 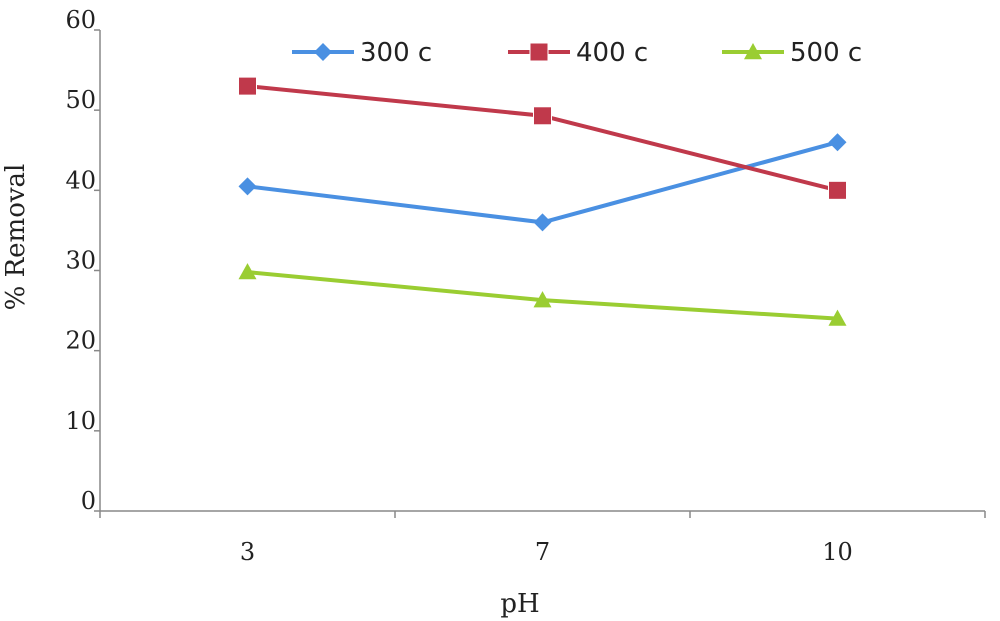 I want to click on legend-item: 500 c, so click(x=792, y=53).